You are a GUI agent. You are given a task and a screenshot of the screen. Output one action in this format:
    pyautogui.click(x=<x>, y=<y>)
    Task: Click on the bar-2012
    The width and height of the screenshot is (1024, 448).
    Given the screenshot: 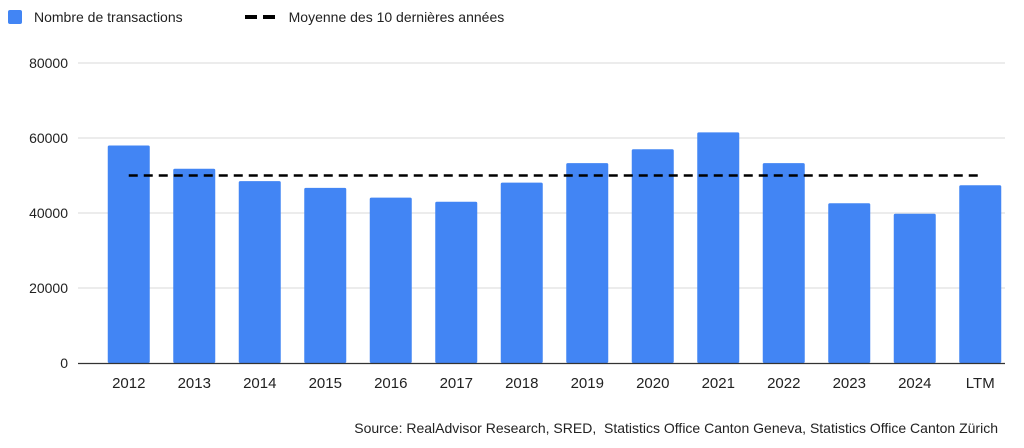 What is the action you would take?
    pyautogui.click(x=128, y=254)
    